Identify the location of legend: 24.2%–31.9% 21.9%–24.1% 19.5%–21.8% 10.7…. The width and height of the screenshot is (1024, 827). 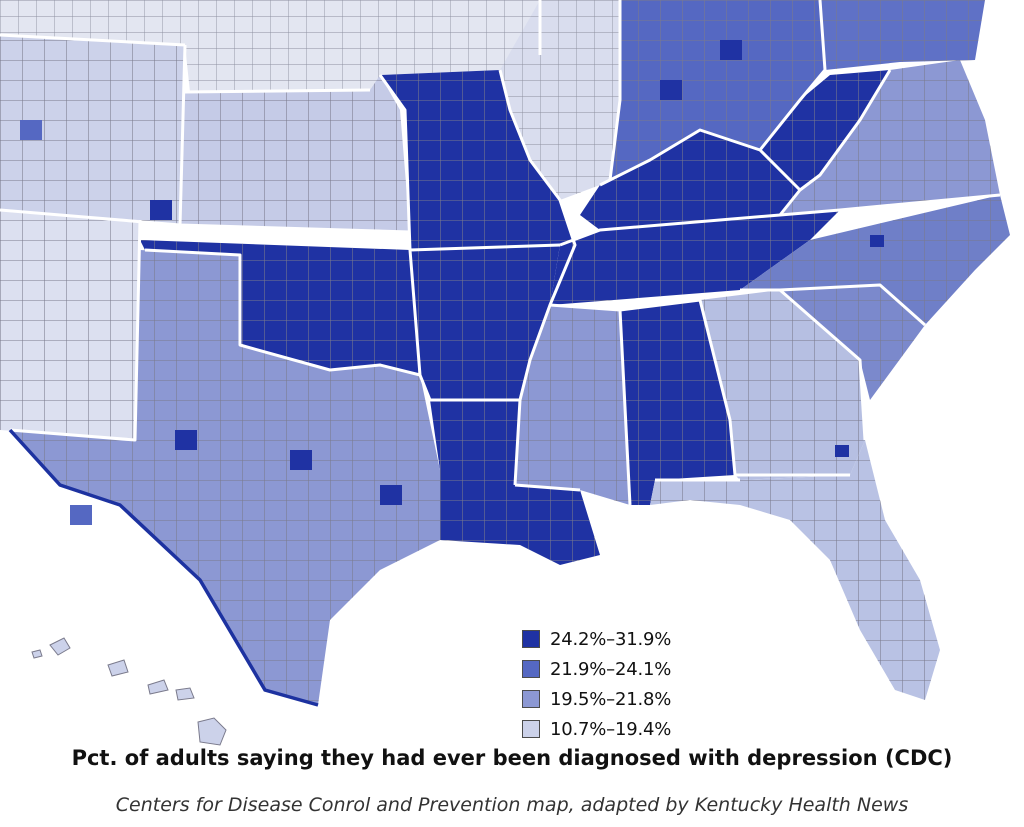
(642, 684).